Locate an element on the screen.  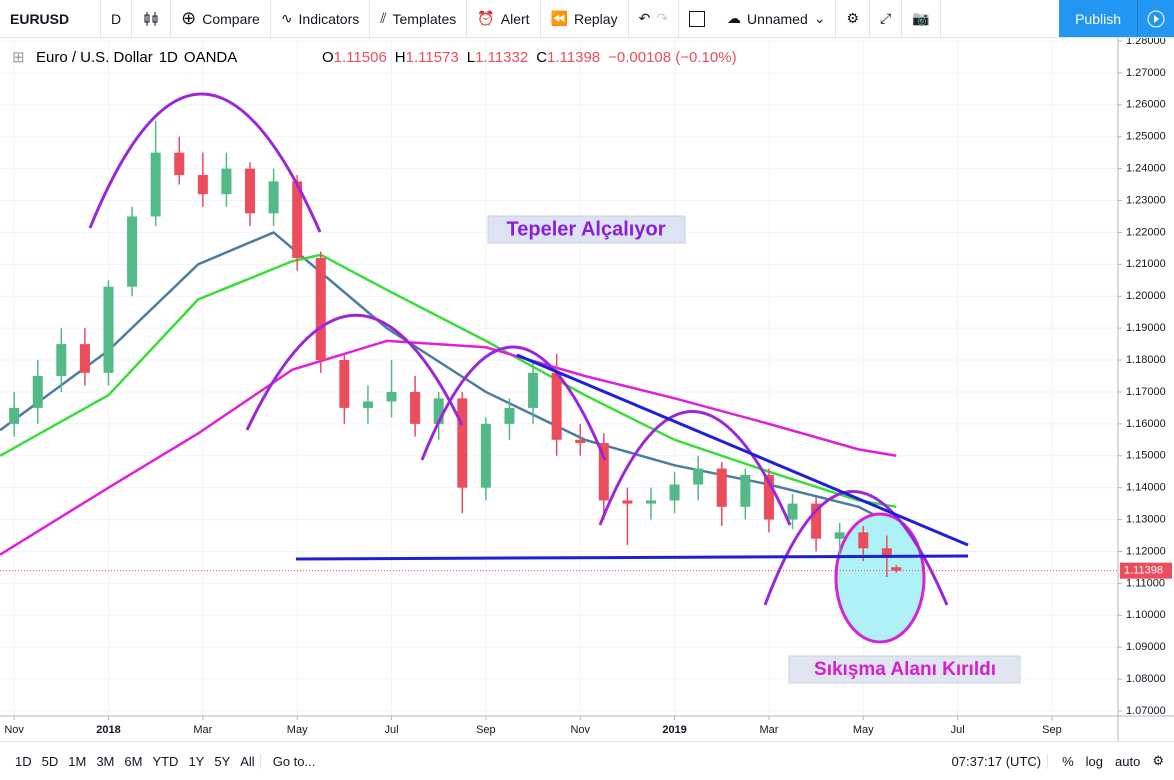
last-price-label: 1.11398 is located at coordinates (1143, 571).